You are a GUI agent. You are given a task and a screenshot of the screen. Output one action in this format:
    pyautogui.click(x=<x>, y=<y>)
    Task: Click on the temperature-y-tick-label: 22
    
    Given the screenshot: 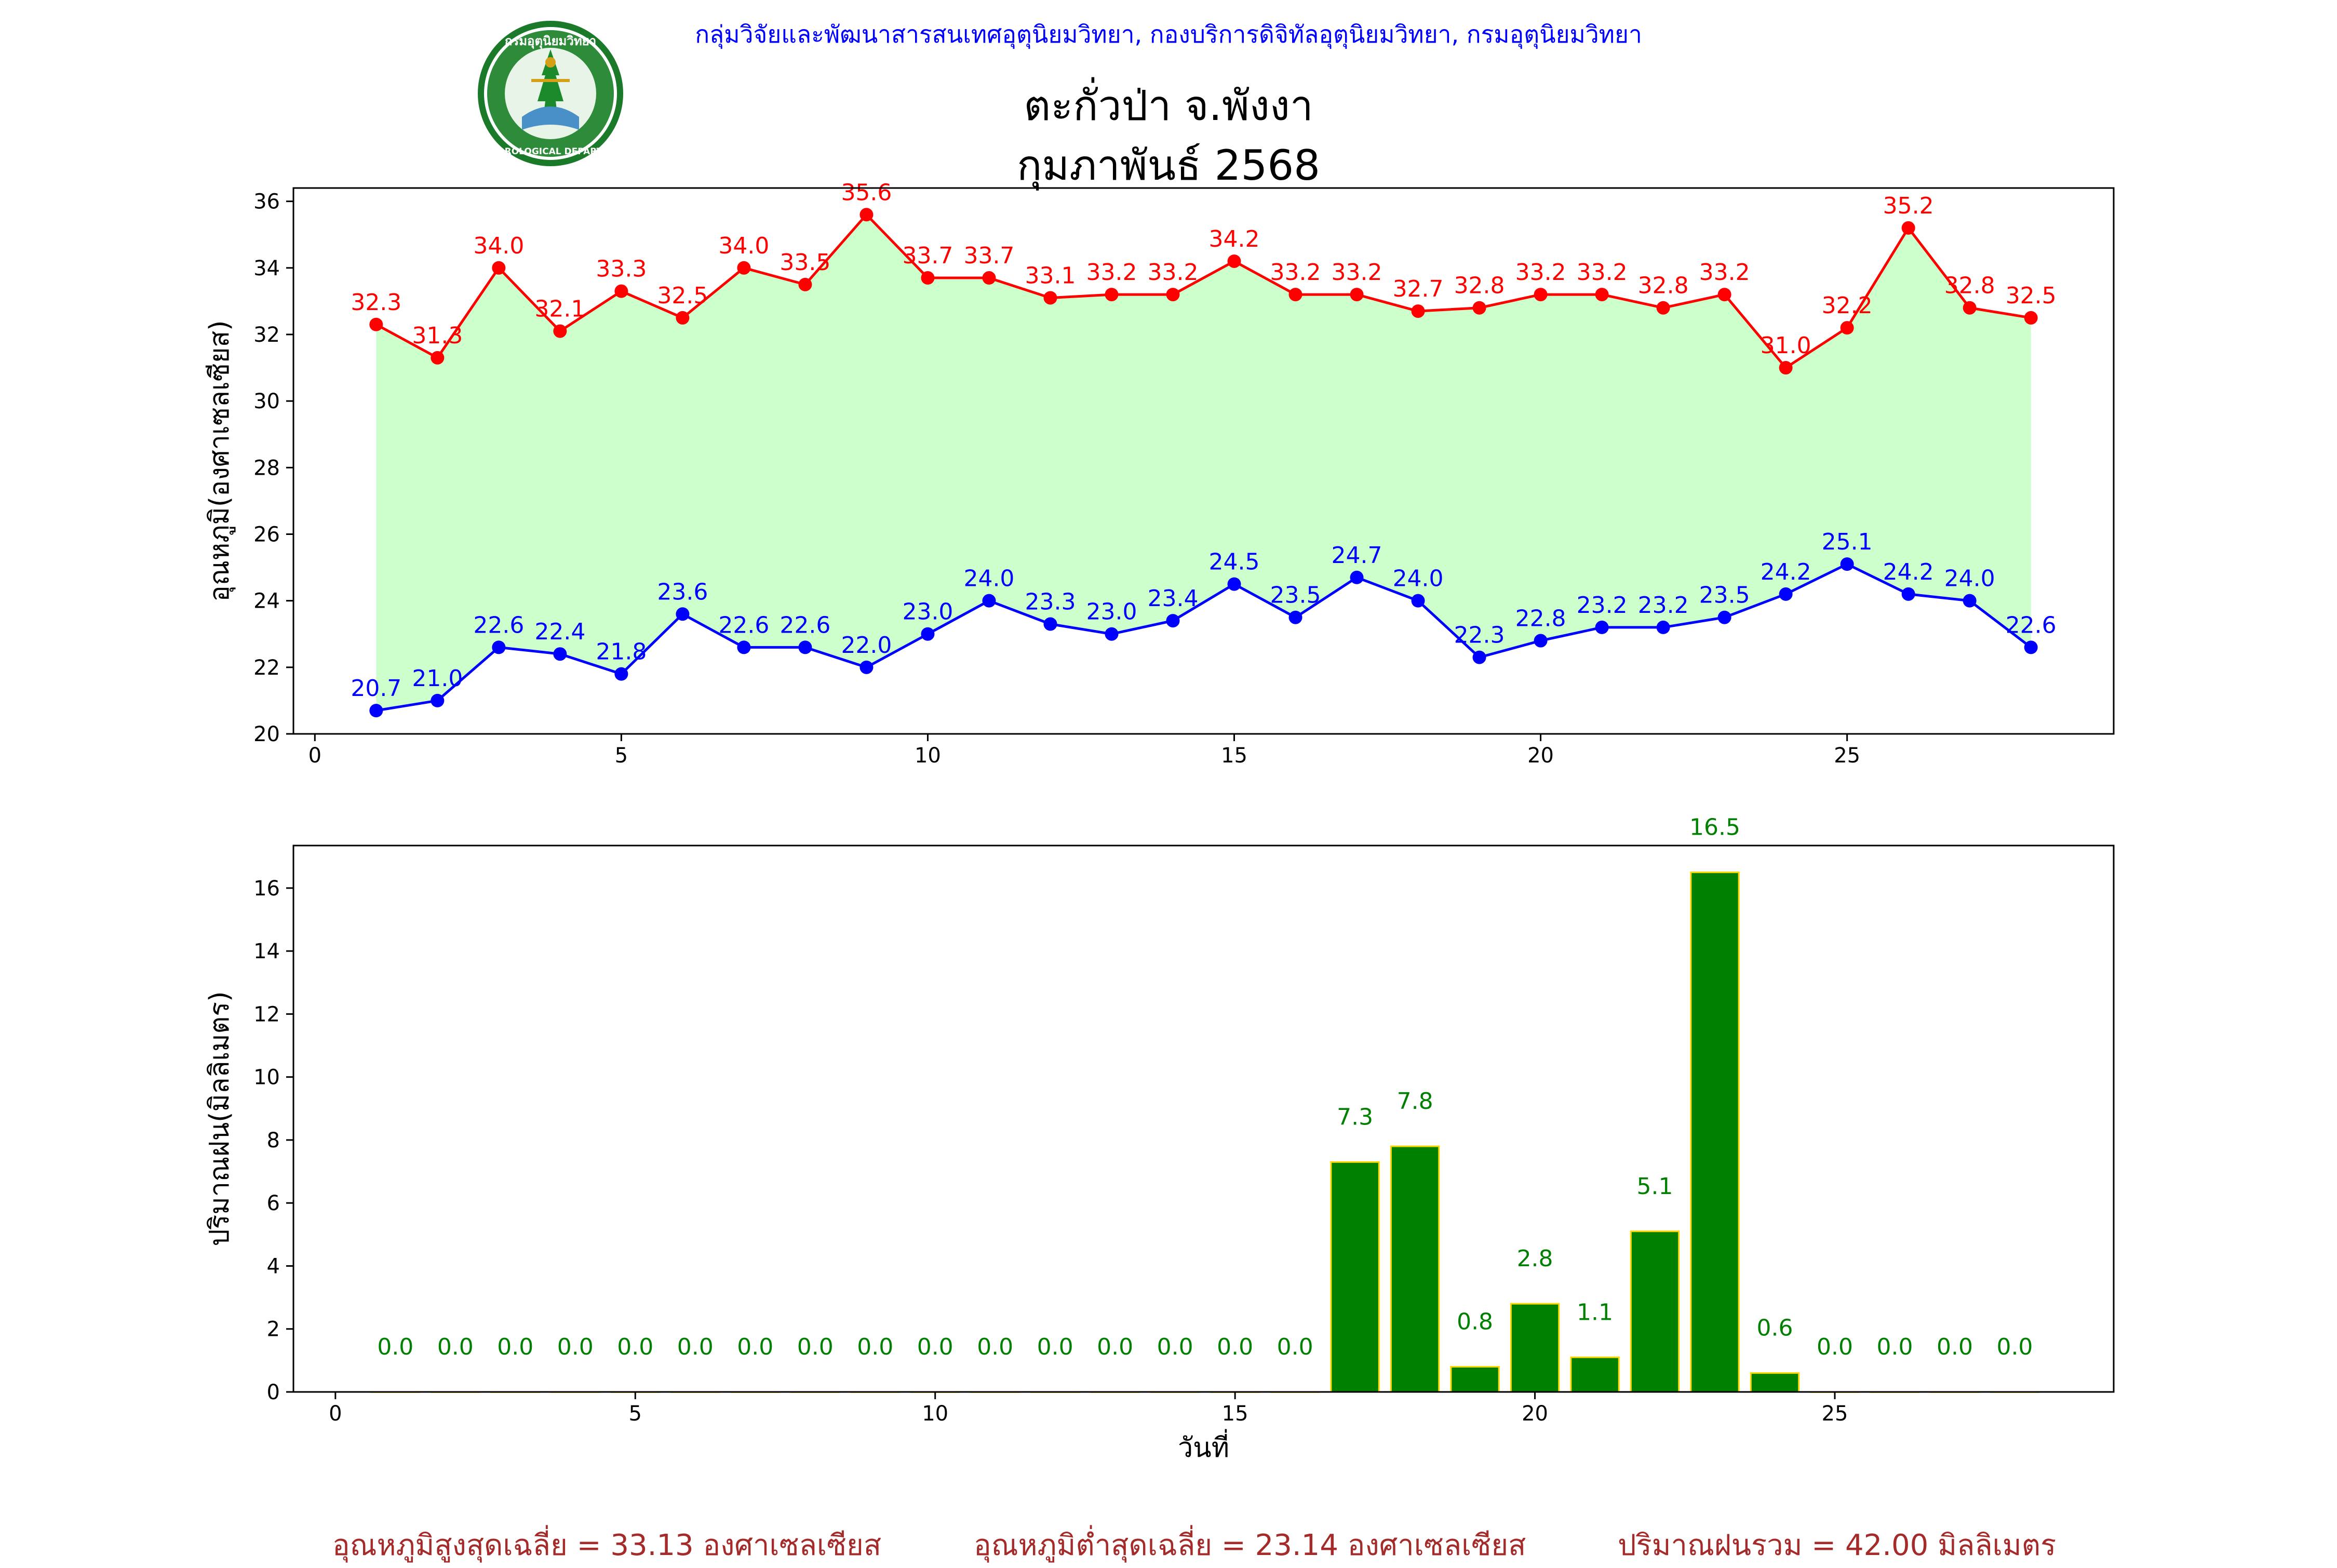 What is the action you would take?
    pyautogui.click(x=266, y=668)
    